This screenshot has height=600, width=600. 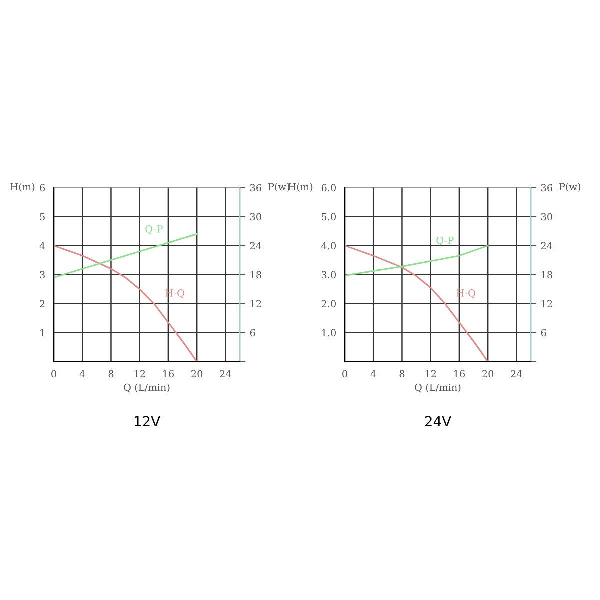 What do you see at coordinates (329, 246) in the screenshot?
I see `y-tick-label: 4.0` at bounding box center [329, 246].